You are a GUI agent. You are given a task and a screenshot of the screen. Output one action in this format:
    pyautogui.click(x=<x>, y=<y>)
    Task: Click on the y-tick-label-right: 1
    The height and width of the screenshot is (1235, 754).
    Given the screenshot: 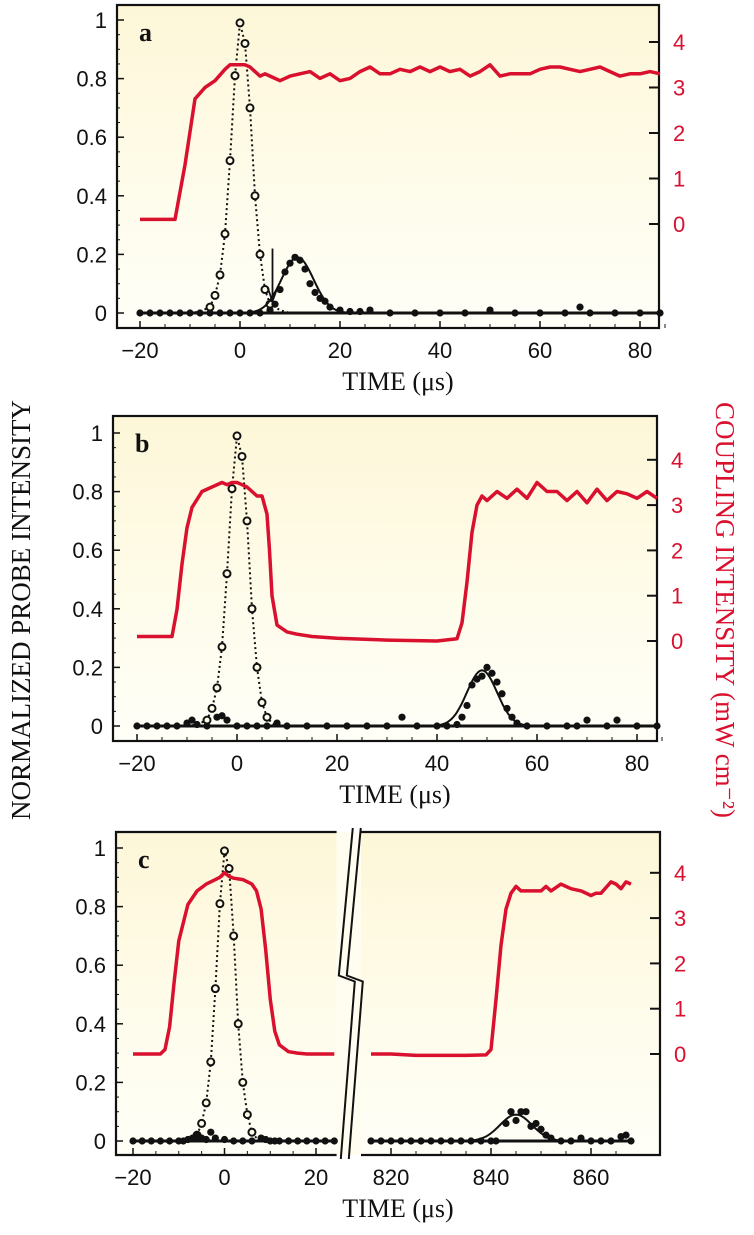 What is the action you would take?
    pyautogui.click(x=679, y=179)
    